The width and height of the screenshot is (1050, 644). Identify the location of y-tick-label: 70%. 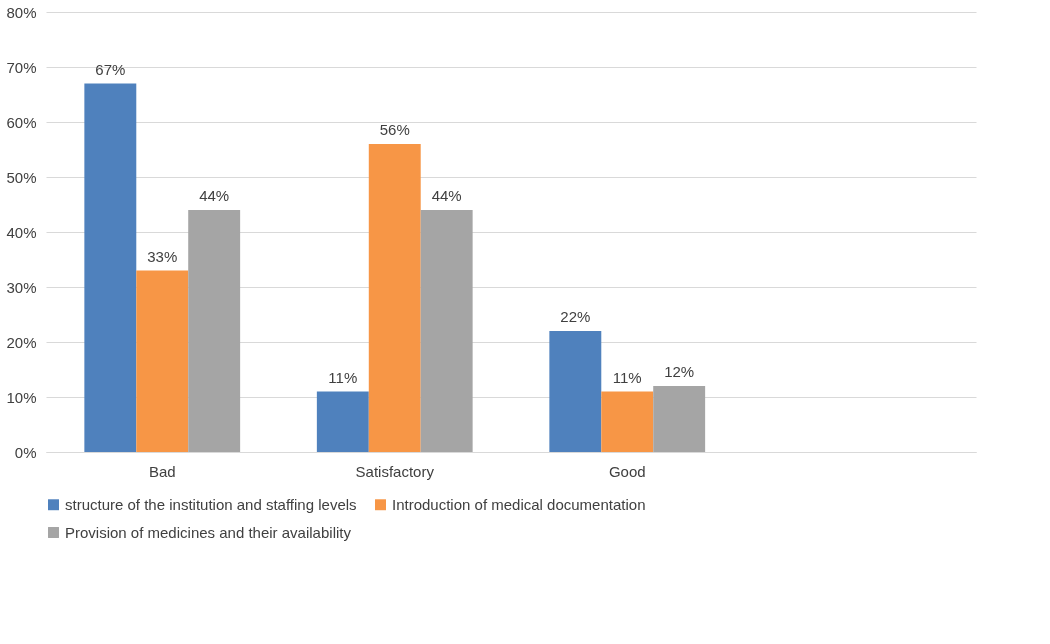
(21, 67).